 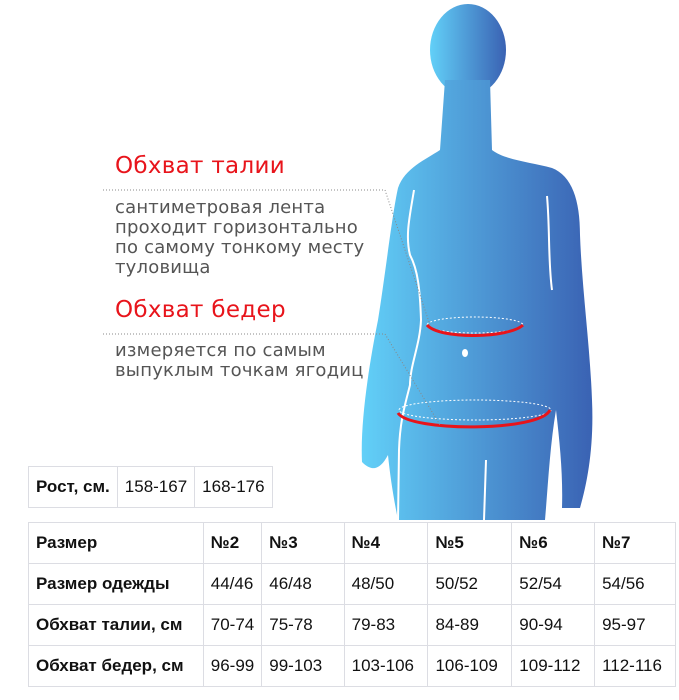 What do you see at coordinates (220, 350) in the screenshot?
I see `desc-line: измеряется по самым` at bounding box center [220, 350].